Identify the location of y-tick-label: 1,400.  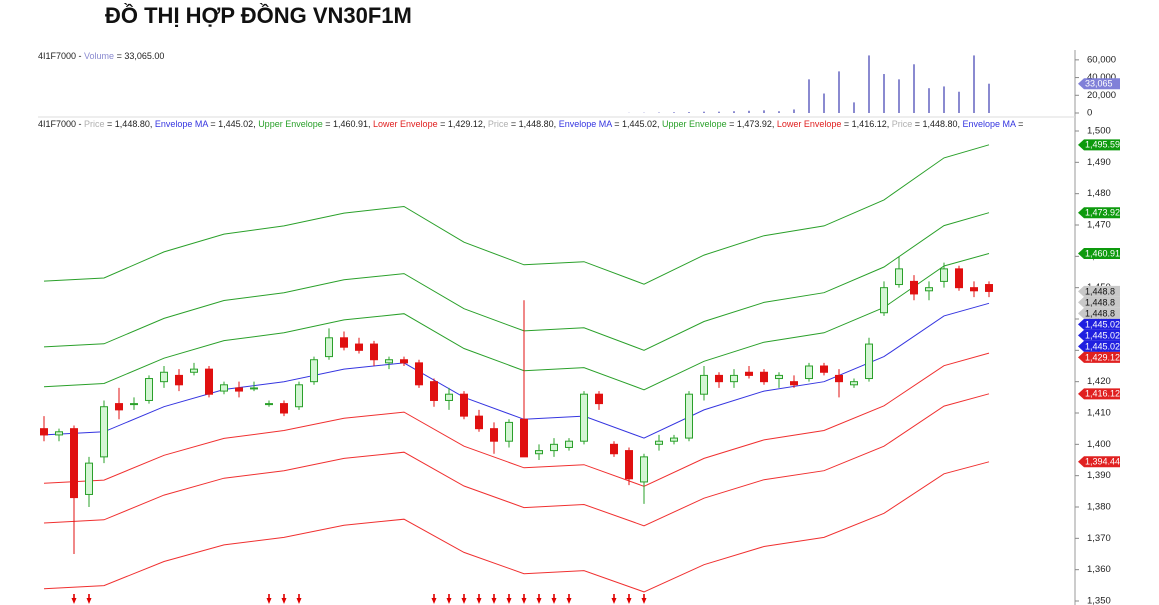
(1099, 444).